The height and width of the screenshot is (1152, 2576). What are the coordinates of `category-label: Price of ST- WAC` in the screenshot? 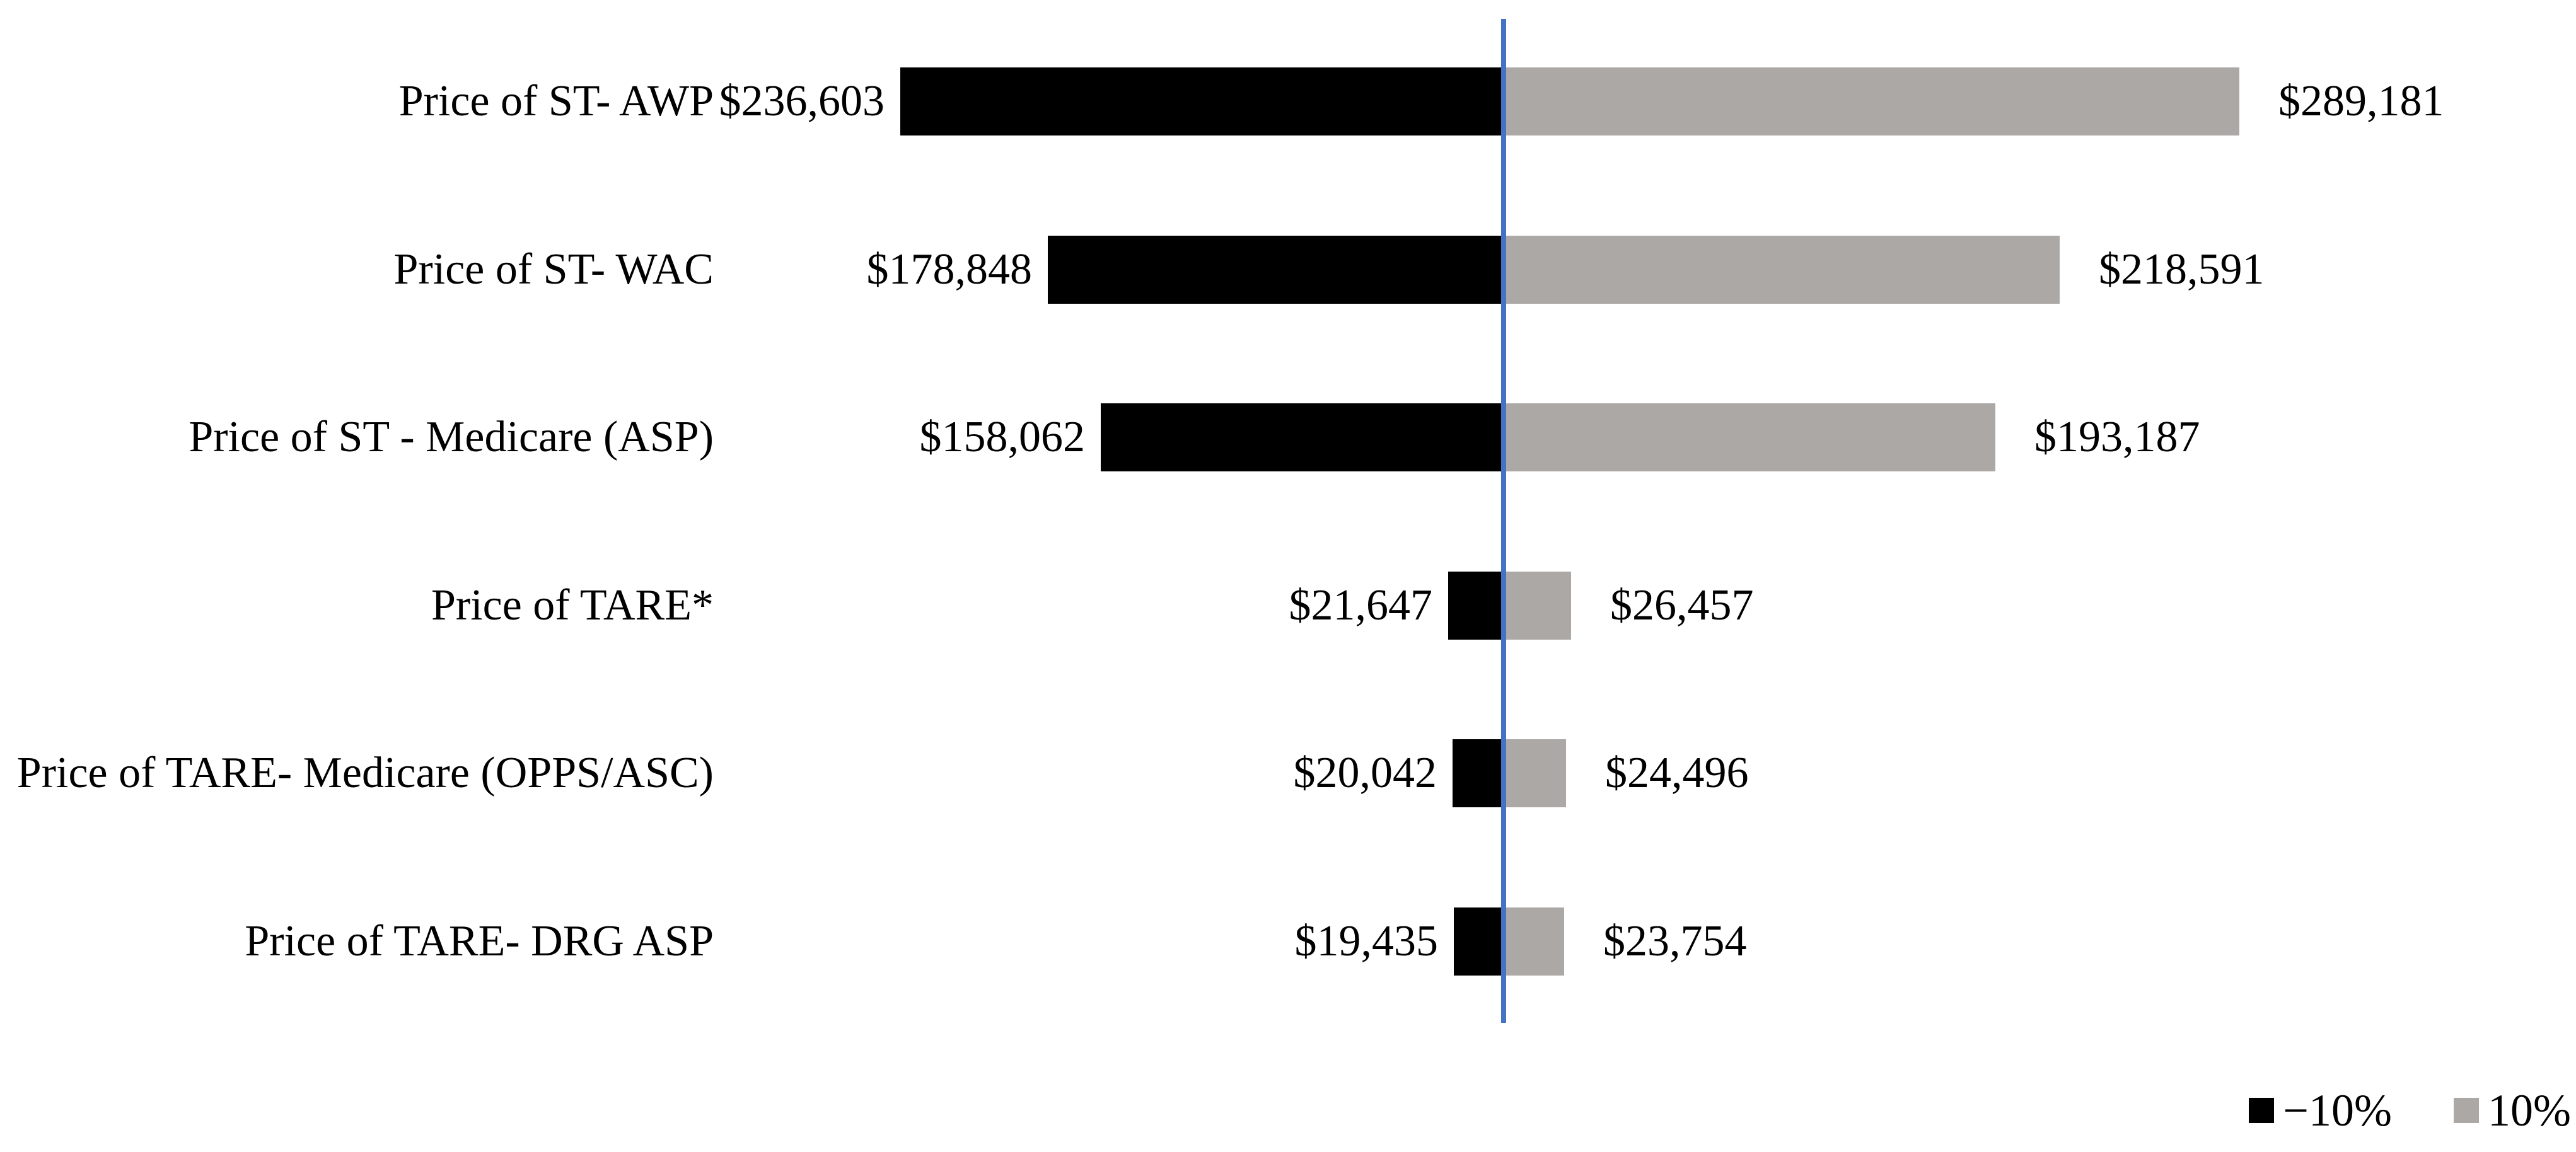 It's located at (553, 269).